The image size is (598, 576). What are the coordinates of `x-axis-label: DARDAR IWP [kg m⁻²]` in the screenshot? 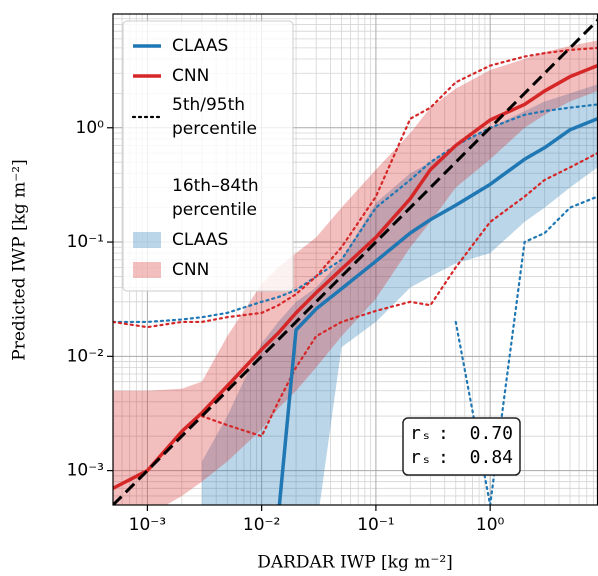 It's located at (355, 563).